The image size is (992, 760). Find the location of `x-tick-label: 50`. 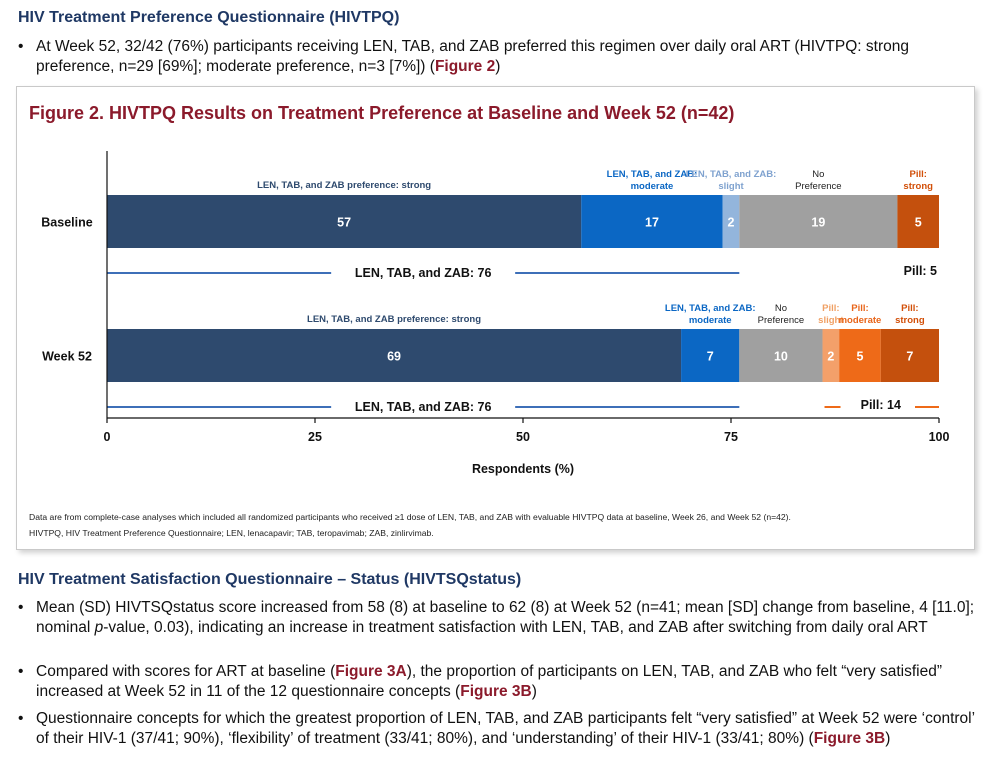

x-tick-label: 50 is located at coordinates (523, 437).